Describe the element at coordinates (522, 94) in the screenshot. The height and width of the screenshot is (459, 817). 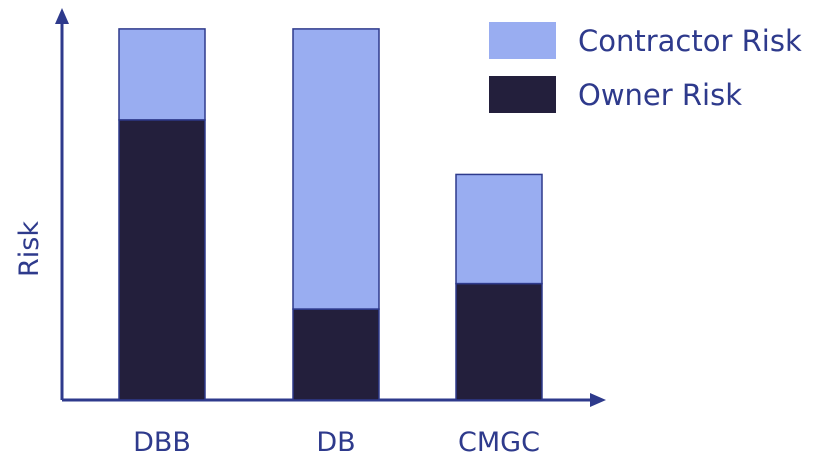
I see `legend-swatch-owner-risk` at that location.